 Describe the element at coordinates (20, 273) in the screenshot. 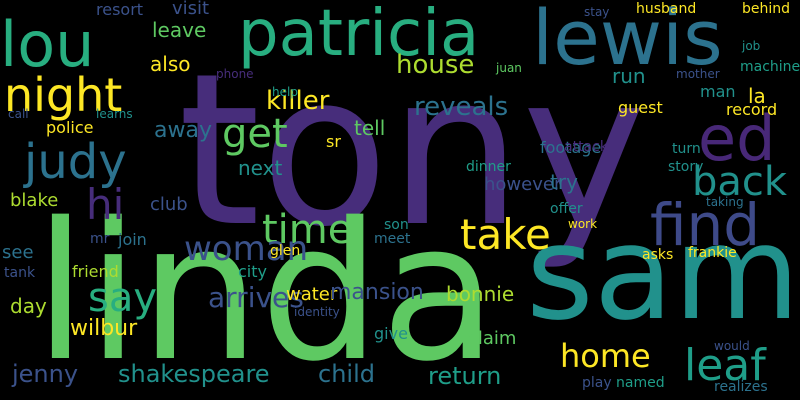

I see `word: tank` at that location.